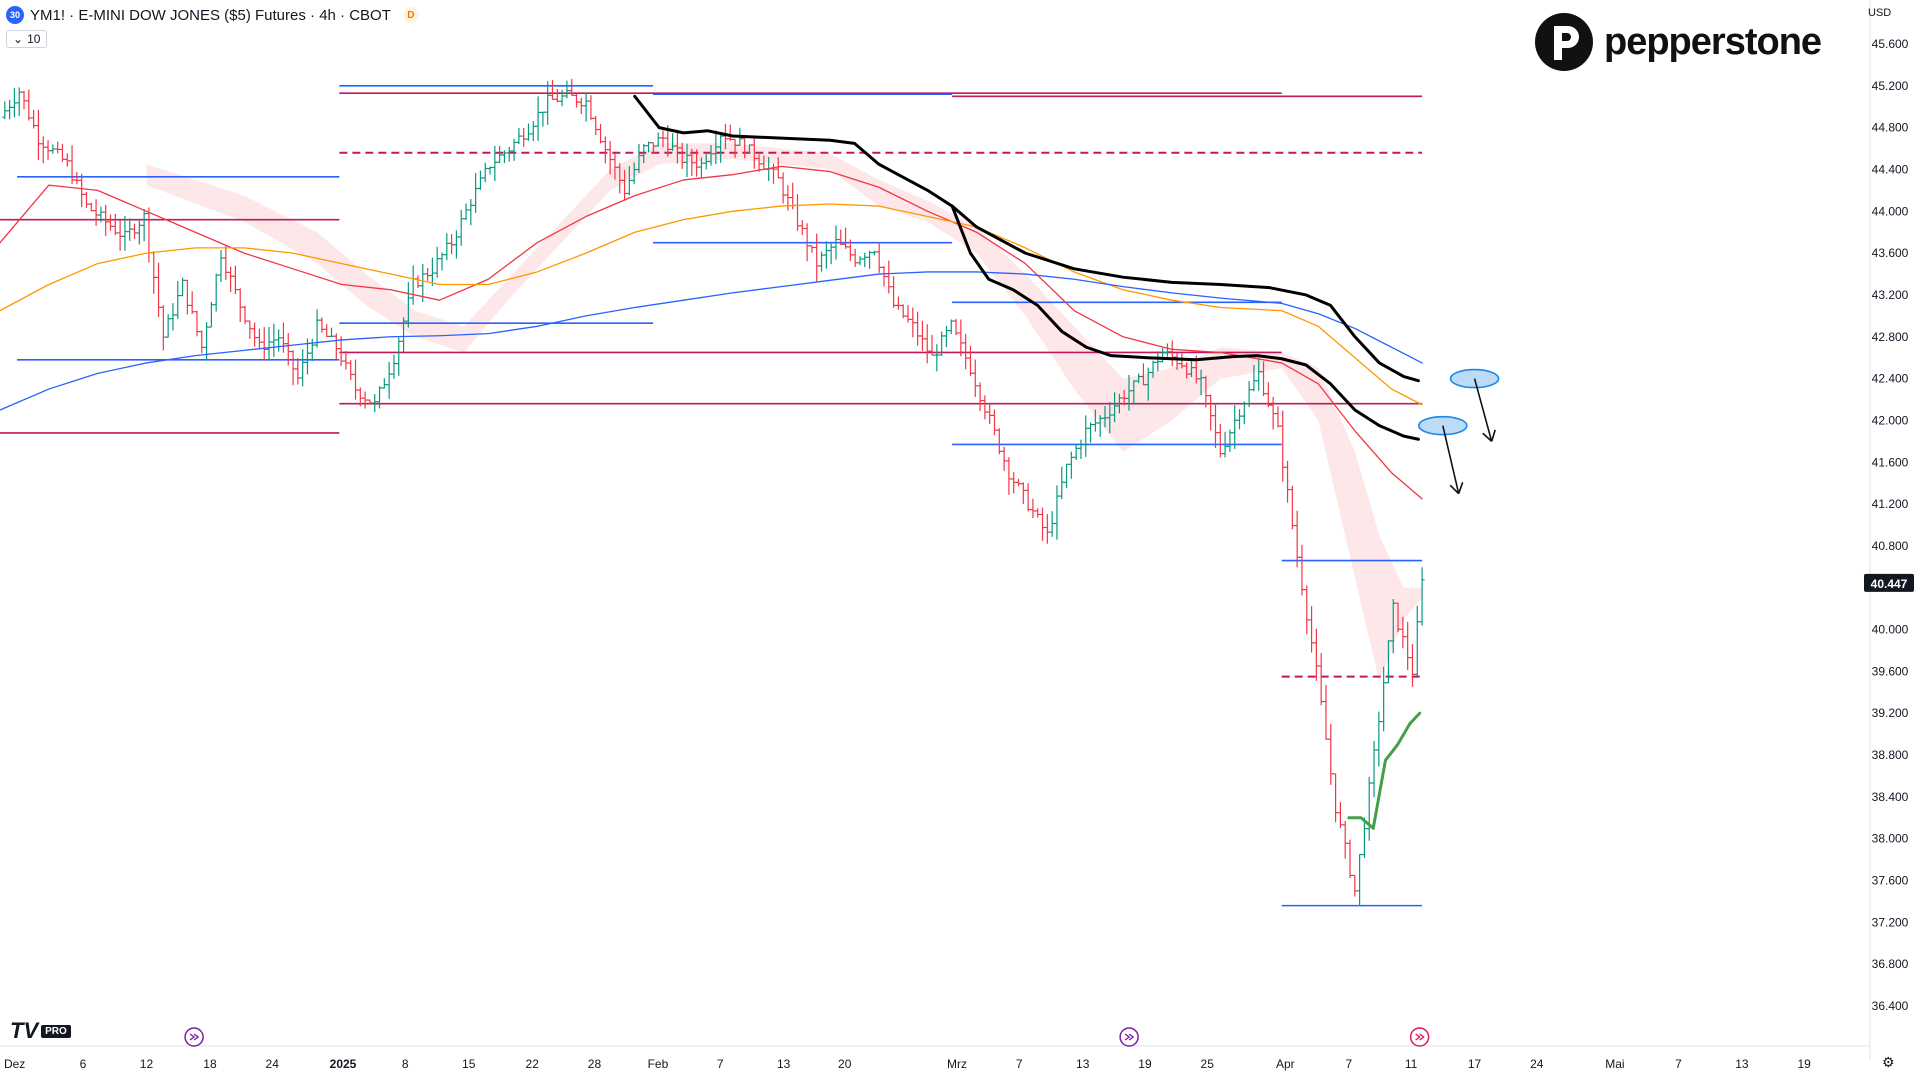 The image size is (1914, 1075). What do you see at coordinates (1890, 671) in the screenshot?
I see `y-tick-label: 39.600` at bounding box center [1890, 671].